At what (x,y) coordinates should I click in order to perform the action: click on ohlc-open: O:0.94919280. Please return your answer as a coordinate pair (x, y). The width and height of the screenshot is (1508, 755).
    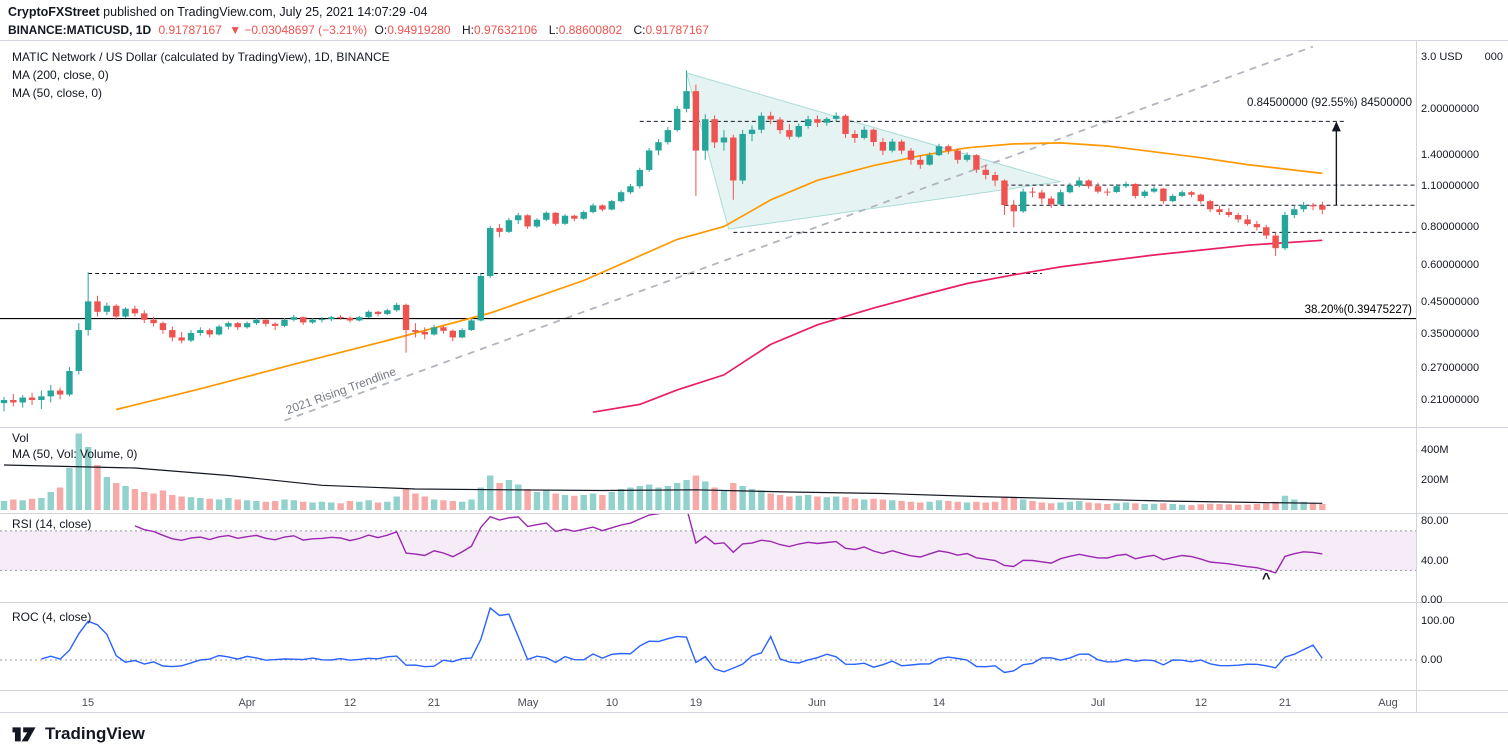
    Looking at the image, I should click on (415, 30).